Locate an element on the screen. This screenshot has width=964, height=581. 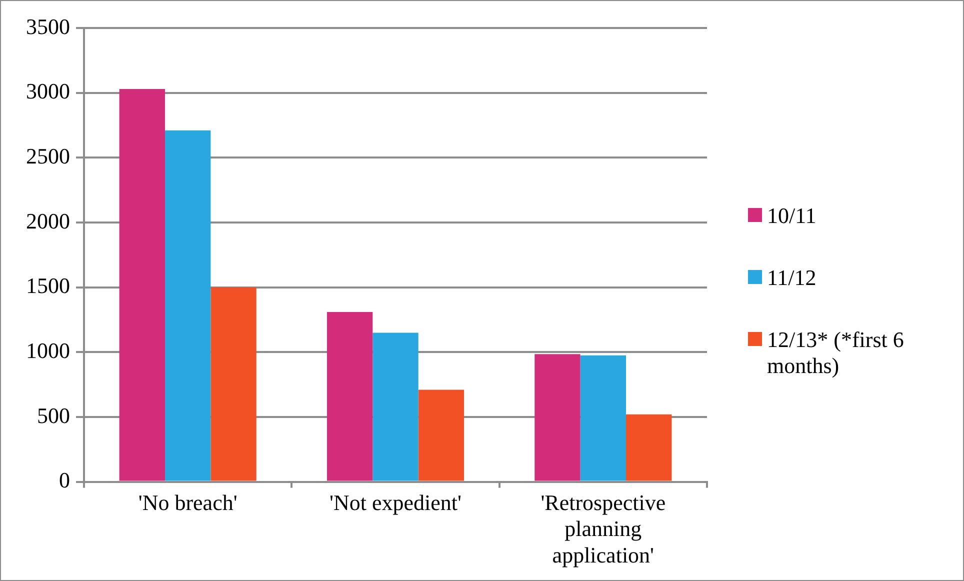
y-tick-label: 2000 is located at coordinates (48, 221).